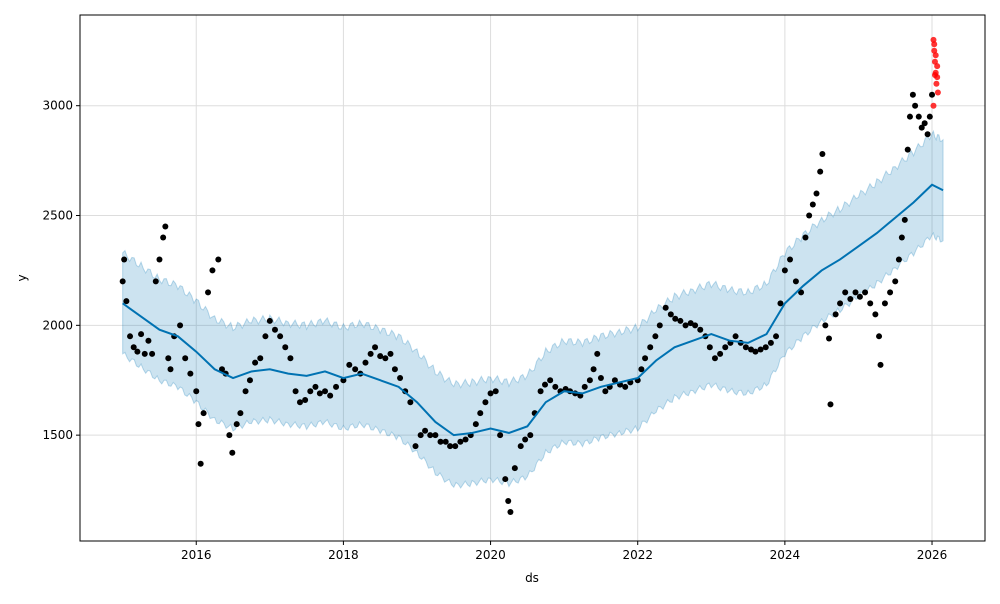 The image size is (1000, 604). I want to click on x-axis-ticks: 2016 2018 2020 2022 2024 2026, so click(564, 551).